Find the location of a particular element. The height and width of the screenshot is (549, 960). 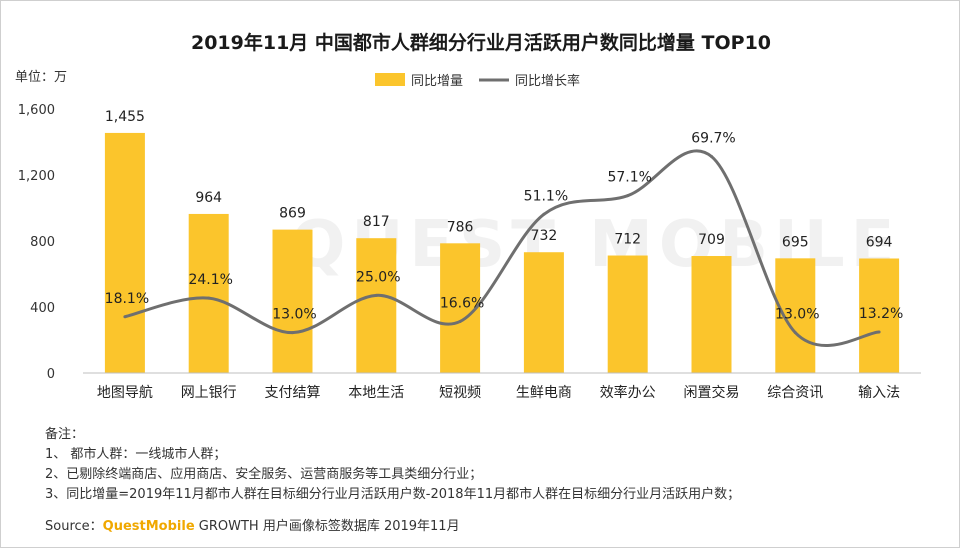

x-category-label: 本地生活 is located at coordinates (376, 393).